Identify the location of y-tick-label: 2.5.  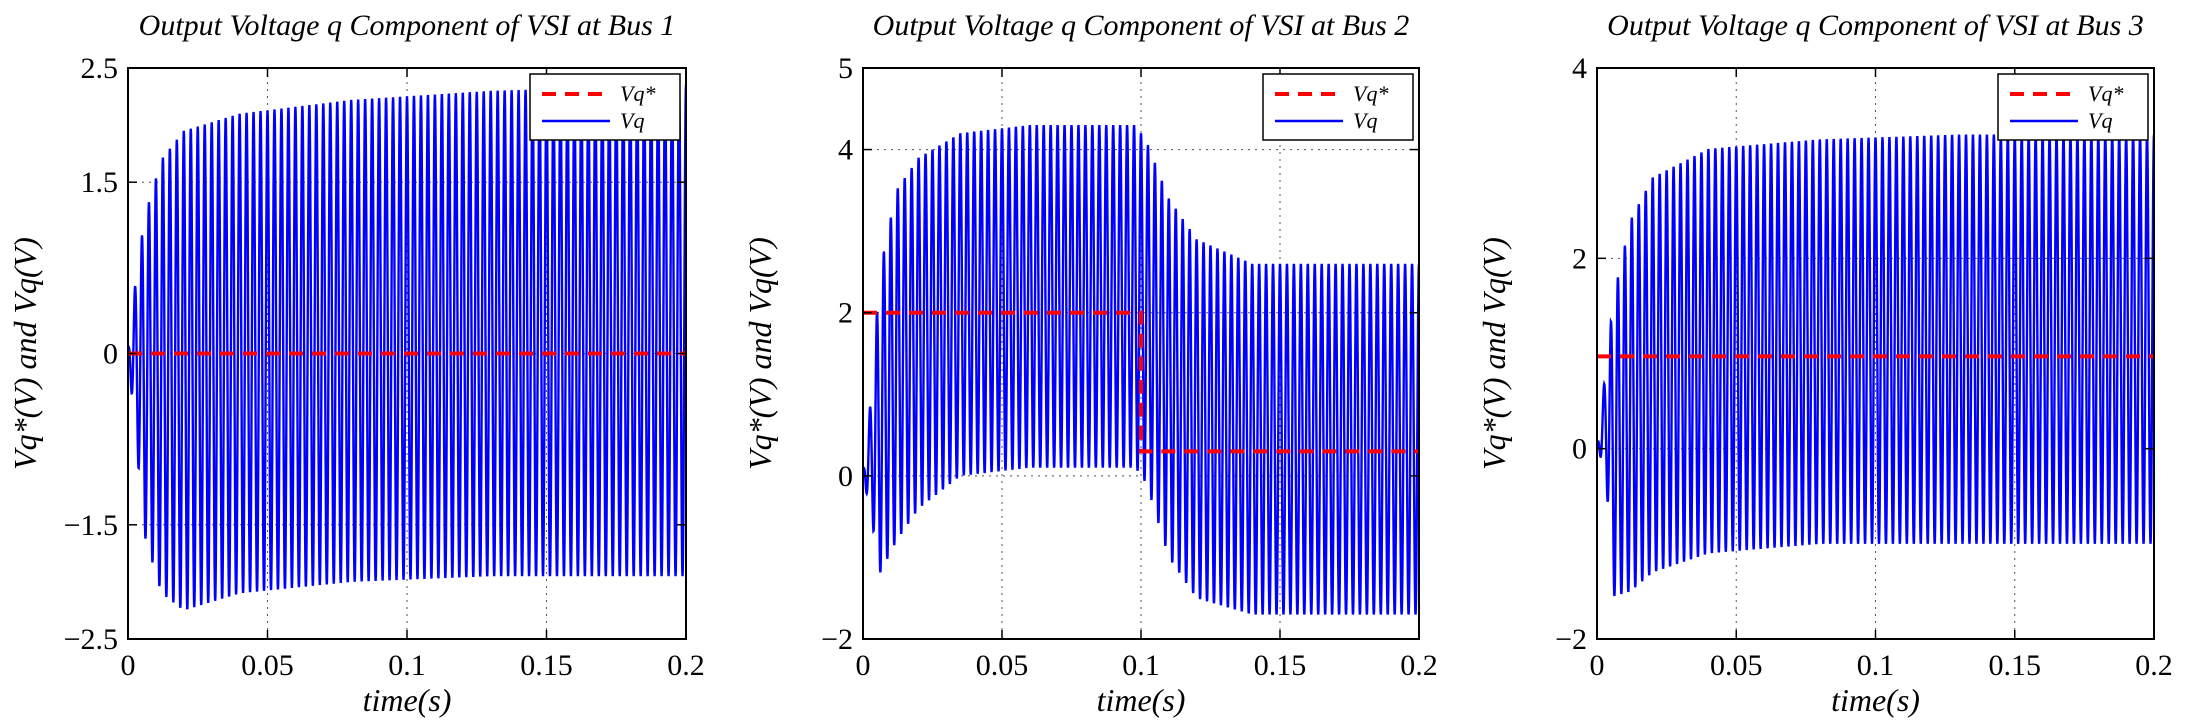
(100, 68).